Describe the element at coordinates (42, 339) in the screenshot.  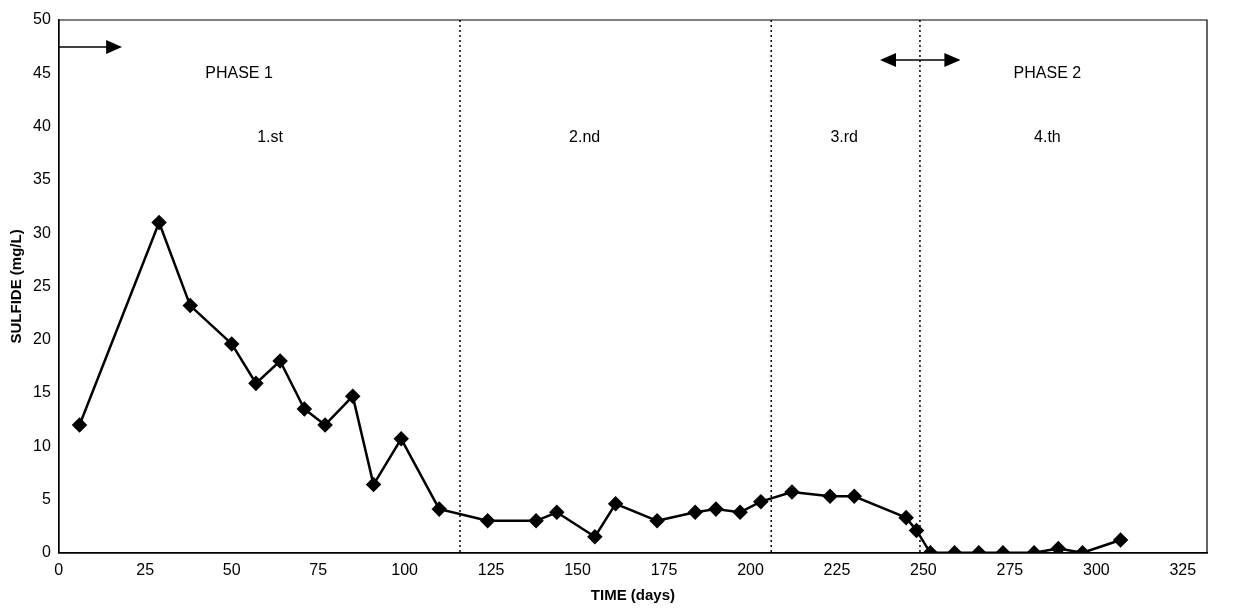
I see `y-tick-label: 20` at that location.